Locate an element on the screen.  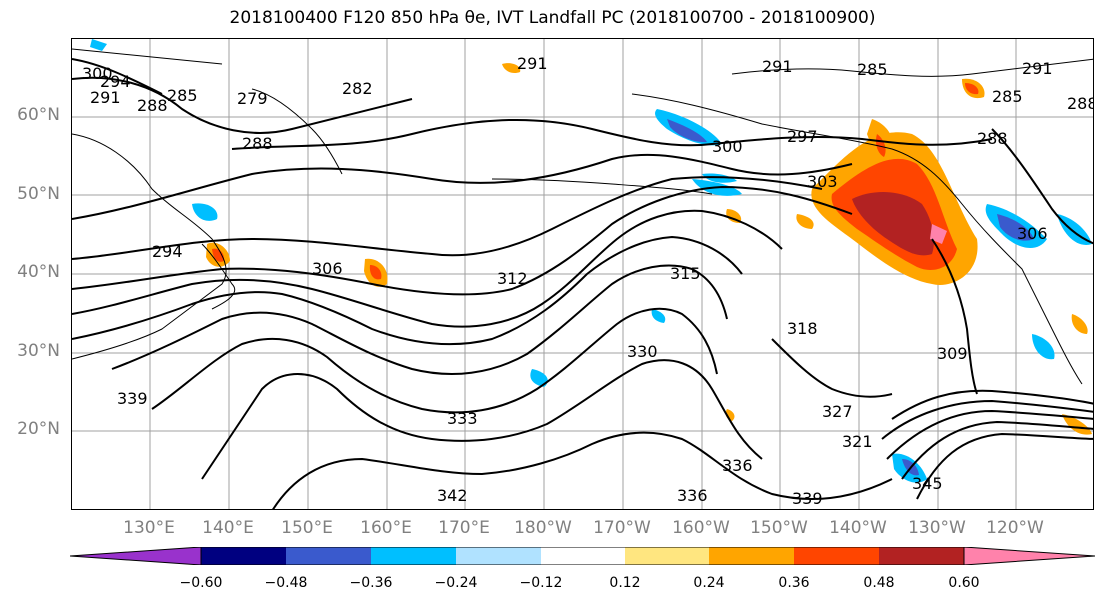
lon-label-130e: 130°E is located at coordinates (149, 528).